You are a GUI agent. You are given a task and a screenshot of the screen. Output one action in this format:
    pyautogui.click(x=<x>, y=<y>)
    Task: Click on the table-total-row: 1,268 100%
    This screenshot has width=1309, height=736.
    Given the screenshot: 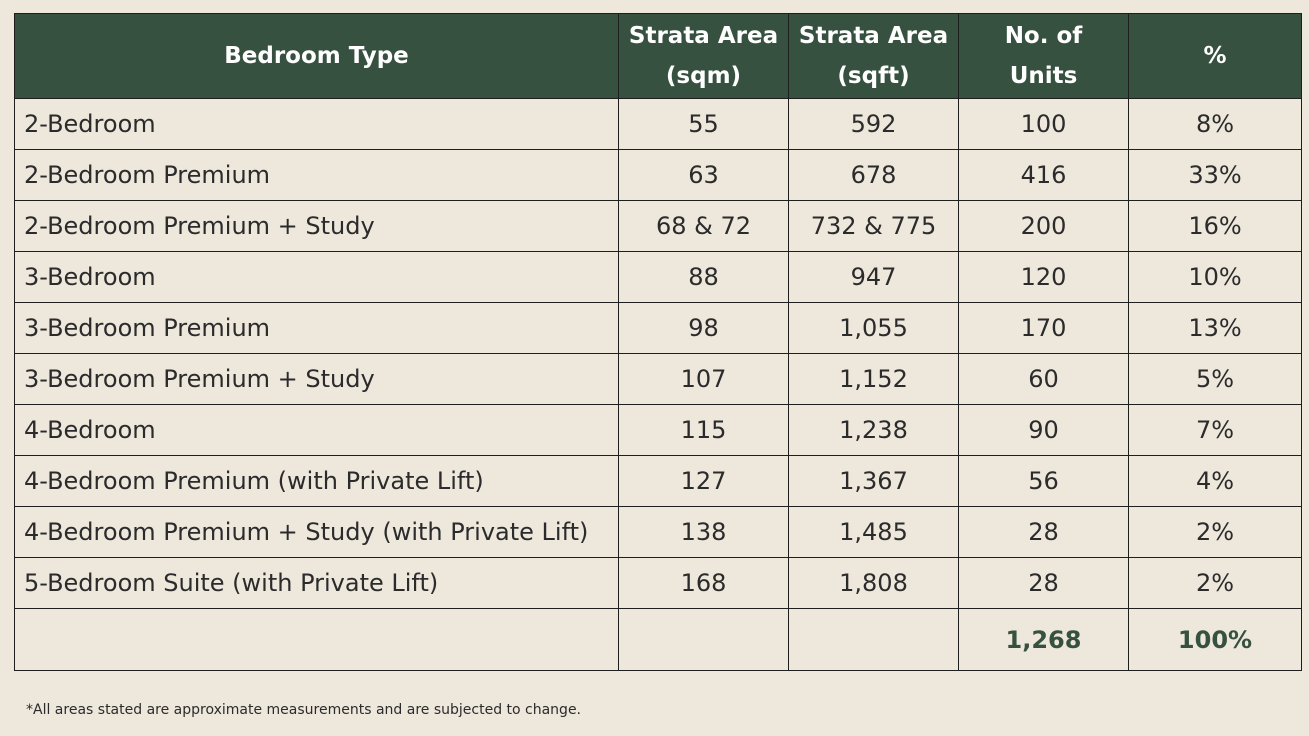 What is the action you would take?
    pyautogui.click(x=658, y=639)
    